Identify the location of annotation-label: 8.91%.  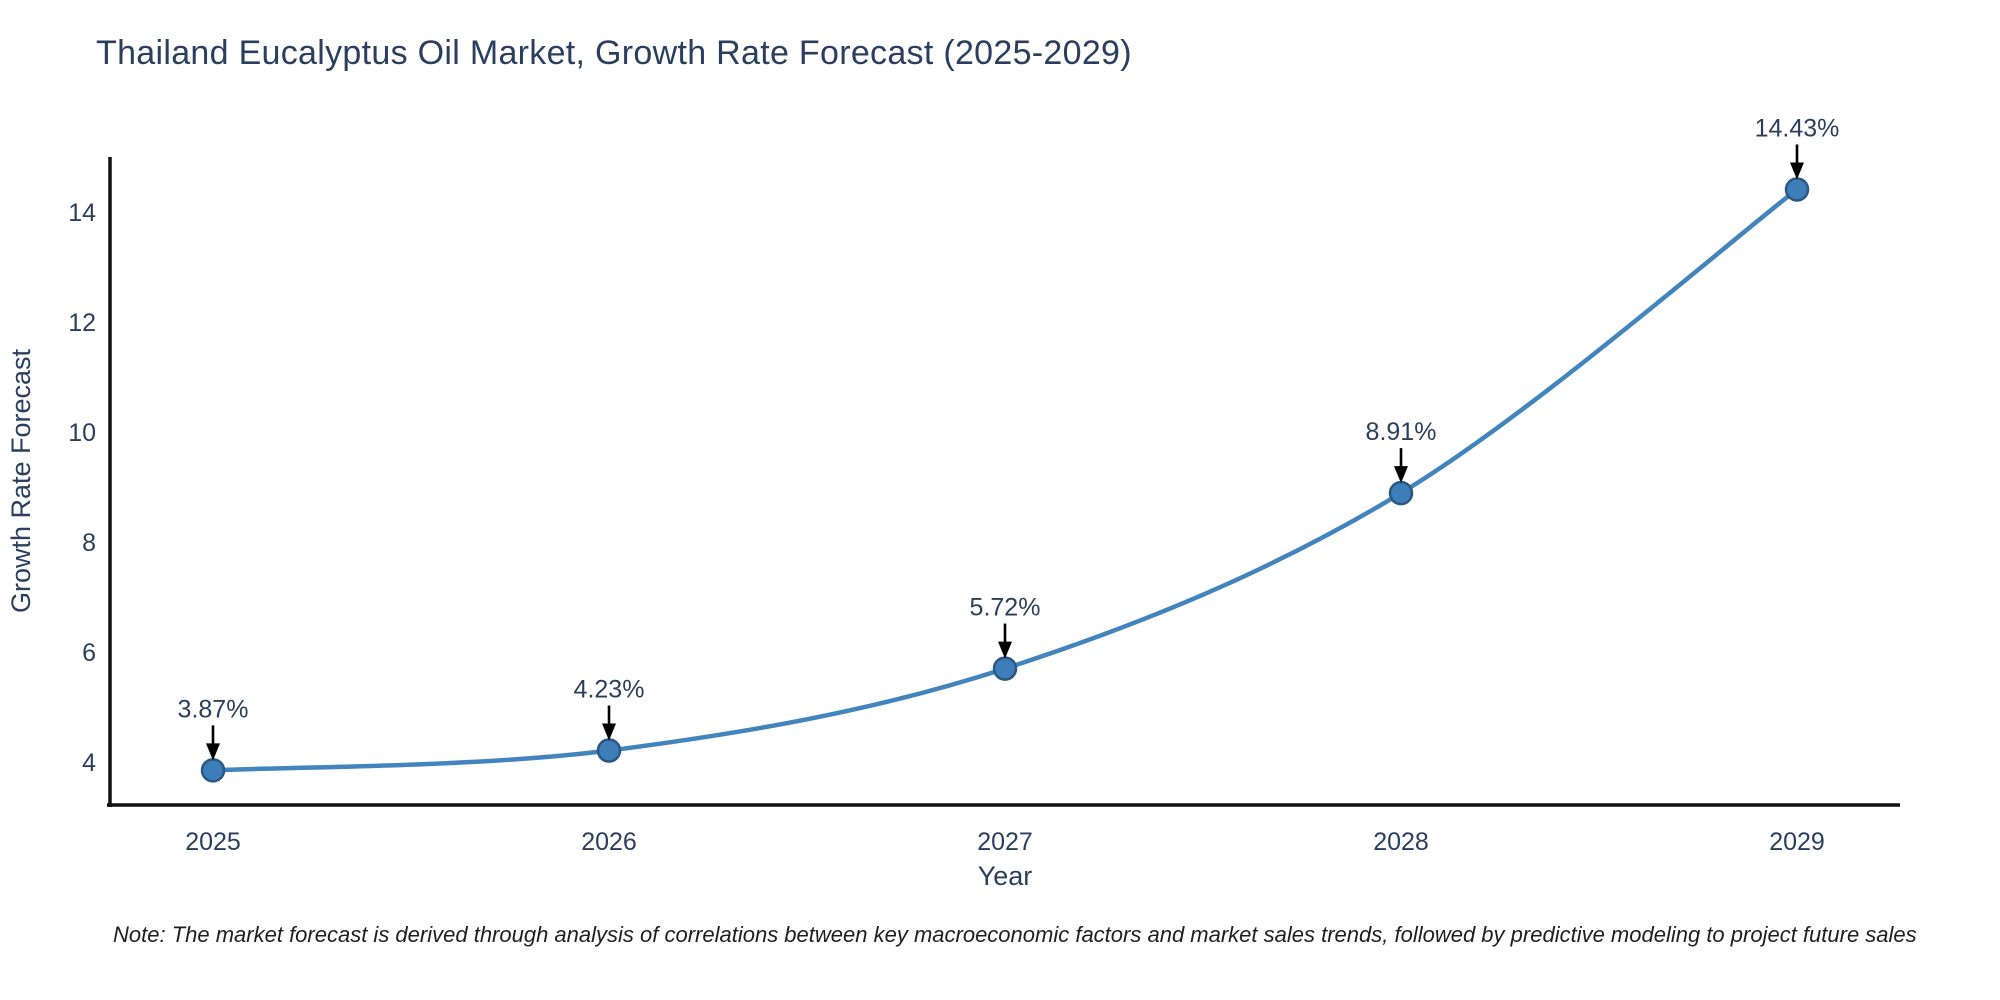
(1401, 432).